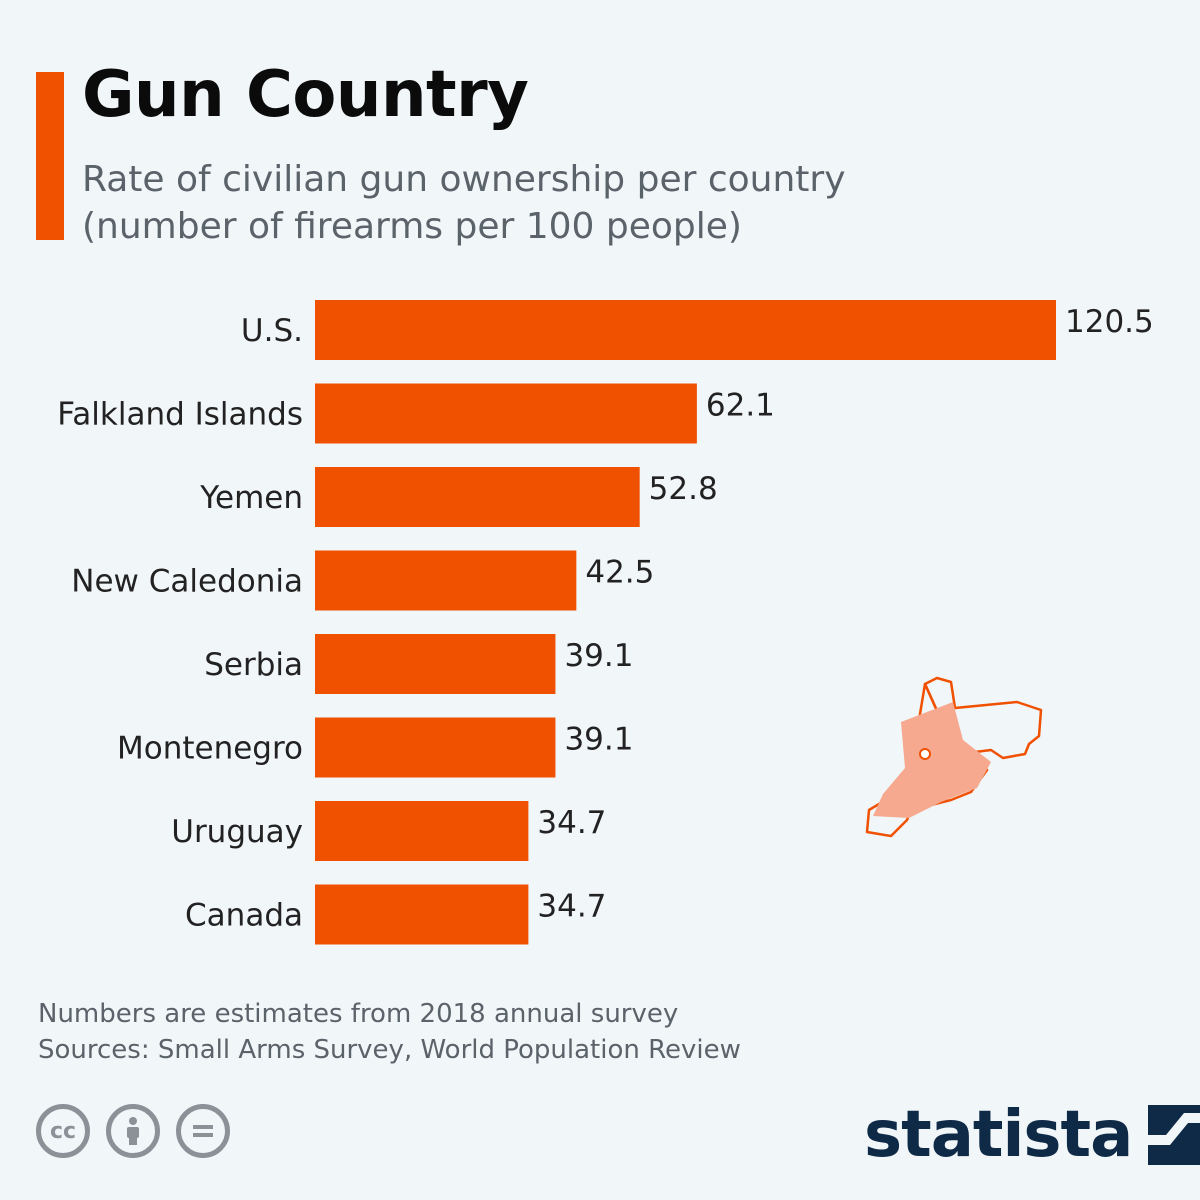 Image resolution: width=1200 pixels, height=1200 pixels. I want to click on category-label: Uruguay, so click(237, 832).